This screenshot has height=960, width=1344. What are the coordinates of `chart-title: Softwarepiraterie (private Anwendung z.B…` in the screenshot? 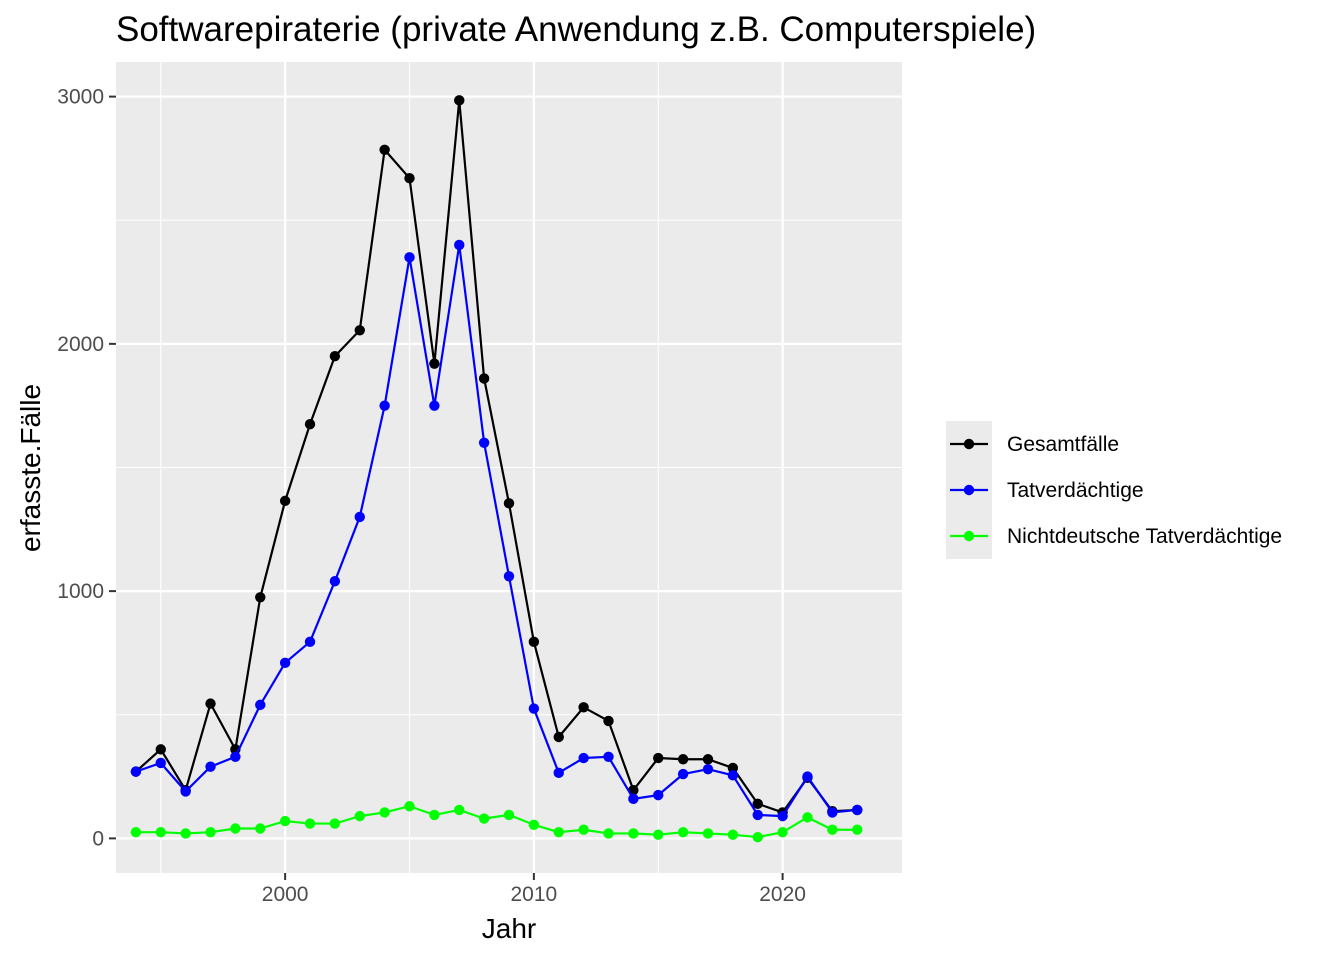 It's located at (576, 29).